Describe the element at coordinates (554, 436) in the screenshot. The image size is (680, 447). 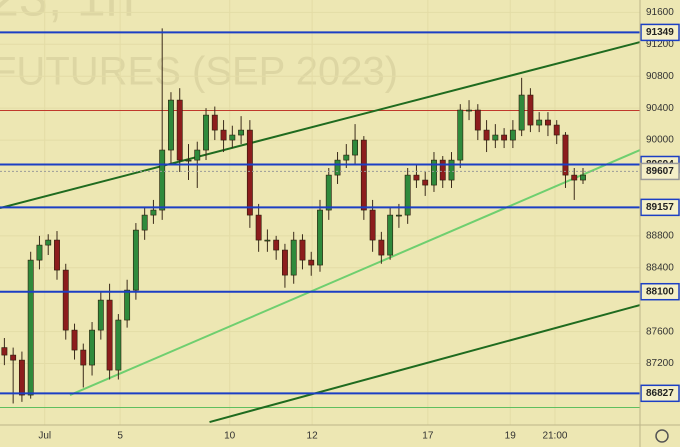
I see `x-tick-label: 21:00` at that location.